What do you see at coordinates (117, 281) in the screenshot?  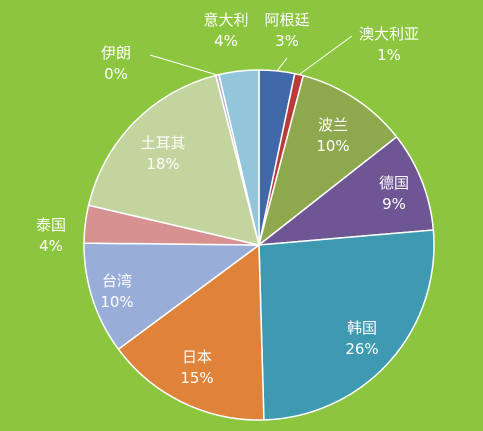 I see `slice-7-name-label: 台湾` at bounding box center [117, 281].